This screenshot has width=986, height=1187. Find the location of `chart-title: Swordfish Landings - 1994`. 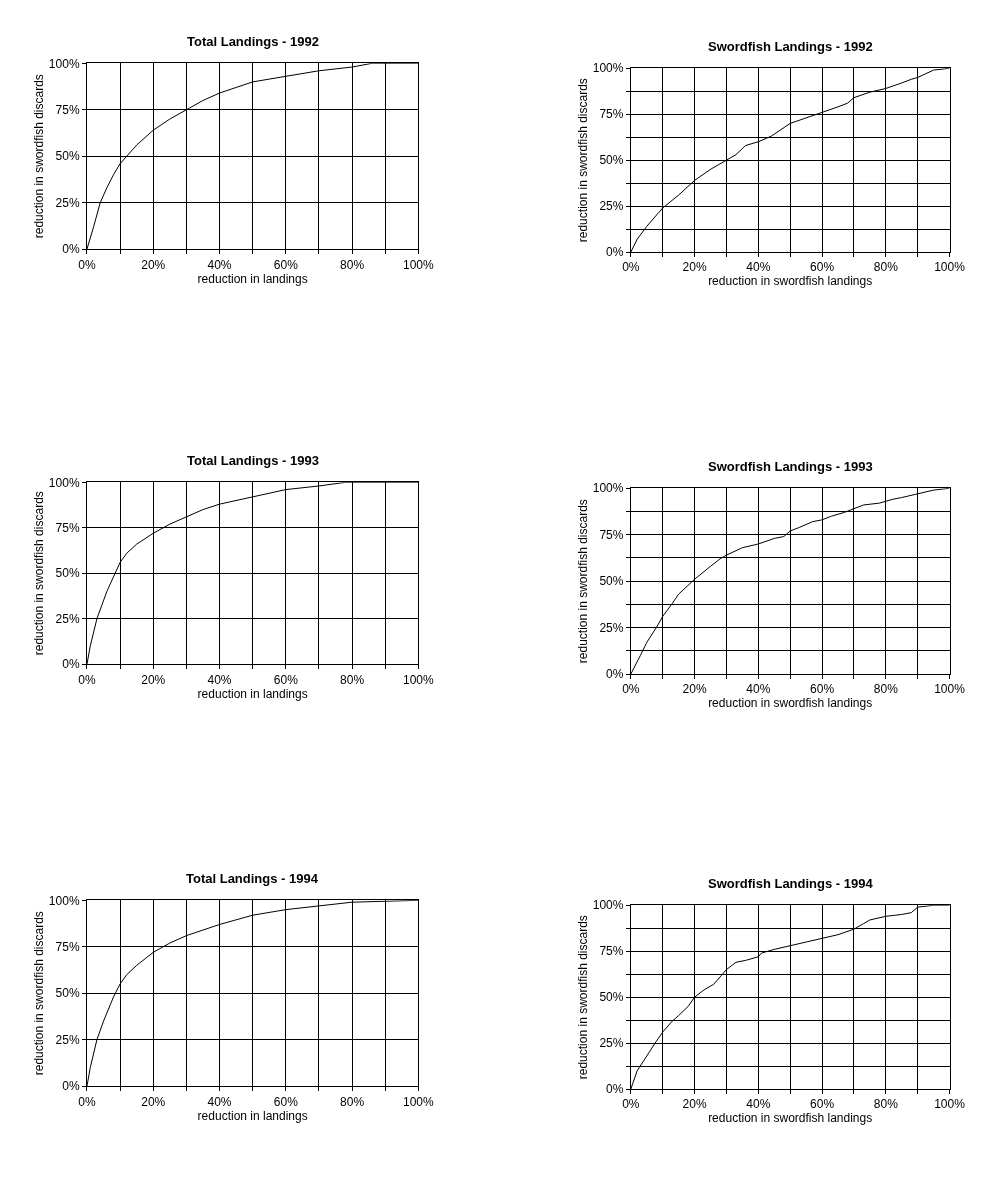

chart-title: Swordfish Landings - 1994 is located at coordinates (791, 883).